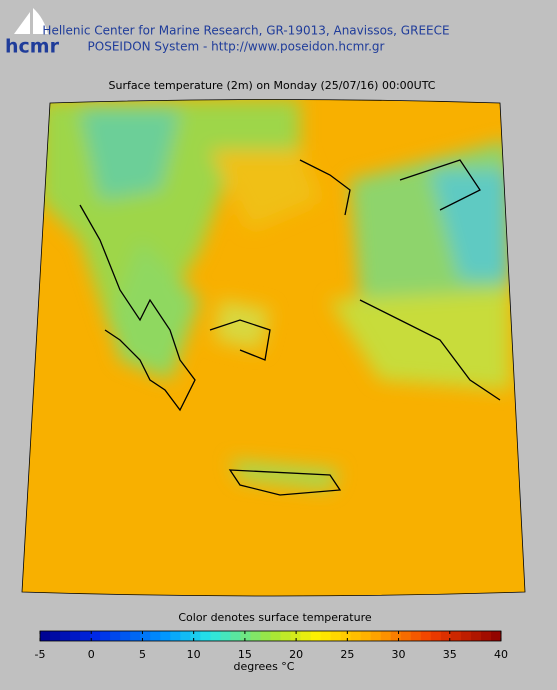 The image size is (557, 690). Describe the element at coordinates (194, 654) in the screenshot. I see `colorbar-tick-label: 10` at that location.